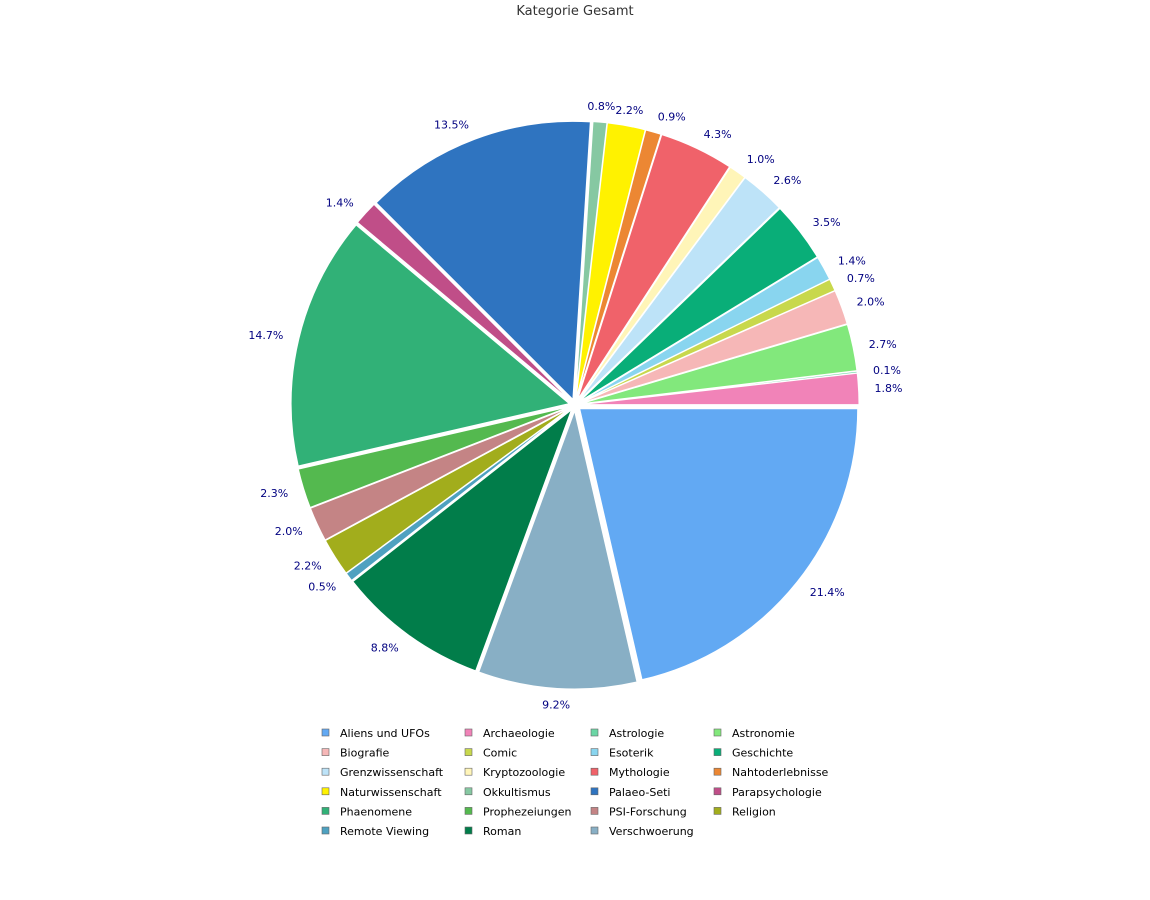  I want to click on legend-label: Astronomie, so click(763, 733).